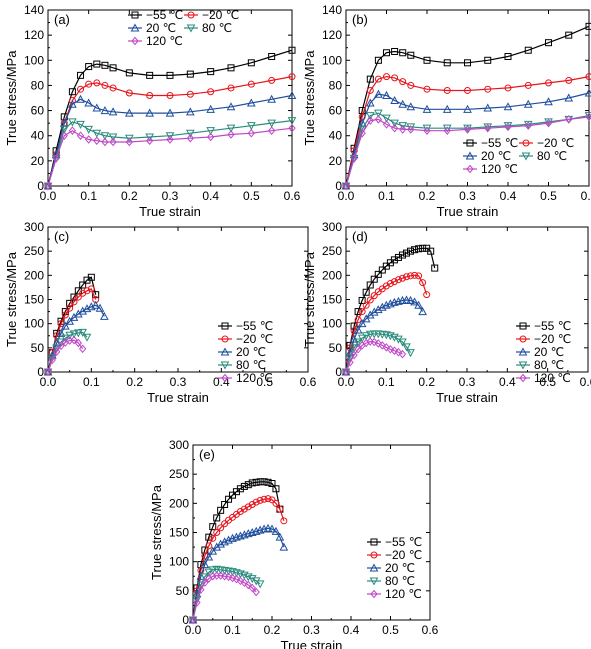 The width and height of the screenshot is (591, 649). Describe the element at coordinates (34, 324) in the screenshot. I see `y-tick-label: 100` at that location.